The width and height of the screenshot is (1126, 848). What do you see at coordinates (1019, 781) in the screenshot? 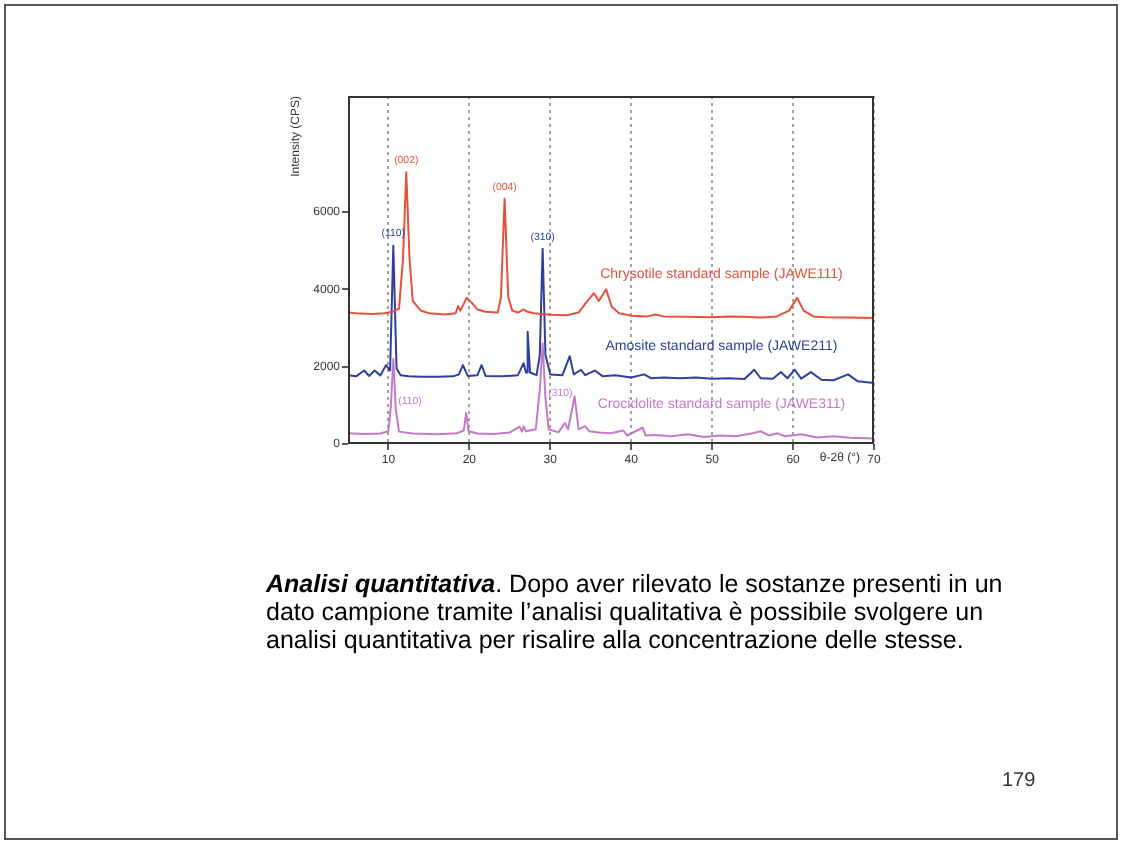
I see `text: 179` at bounding box center [1019, 781].